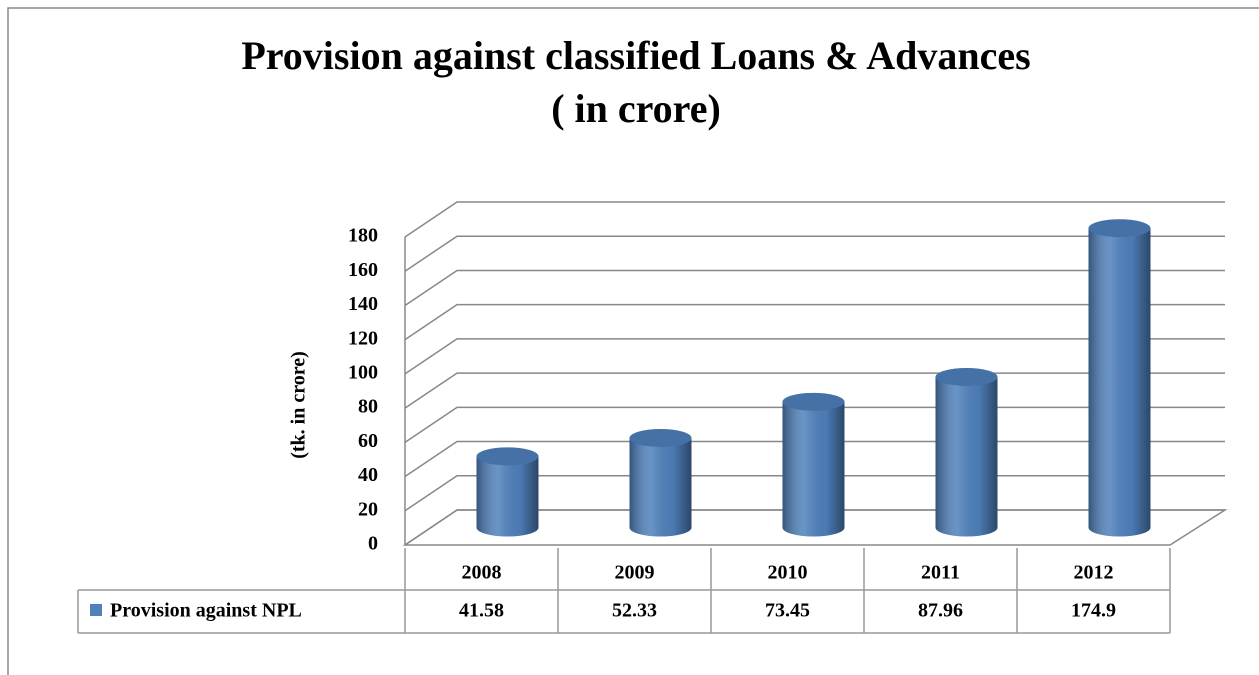 This screenshot has height=675, width=1259. Describe the element at coordinates (787, 611) in the screenshot. I see `data-label: 73.45` at that location.